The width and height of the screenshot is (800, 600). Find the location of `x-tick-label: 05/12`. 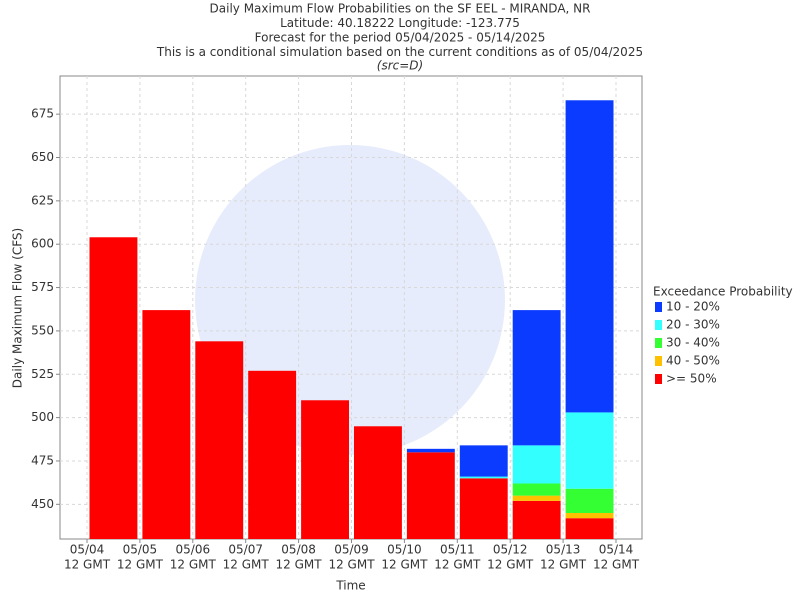

x-tick-label: 05/12 is located at coordinates (510, 550).